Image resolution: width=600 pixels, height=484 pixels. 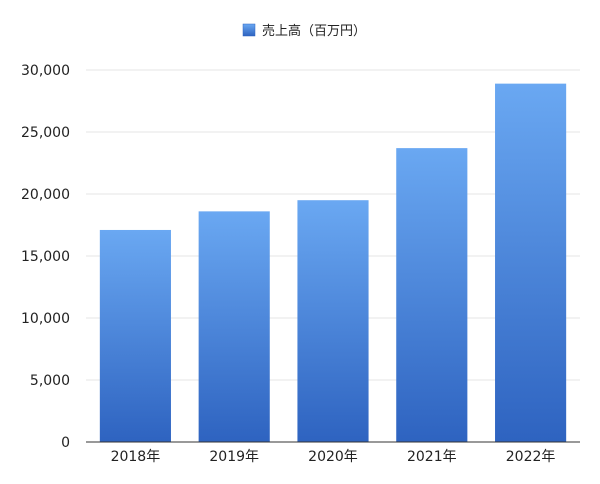 I want to click on x-tick-label: 2022年, so click(x=531, y=457).